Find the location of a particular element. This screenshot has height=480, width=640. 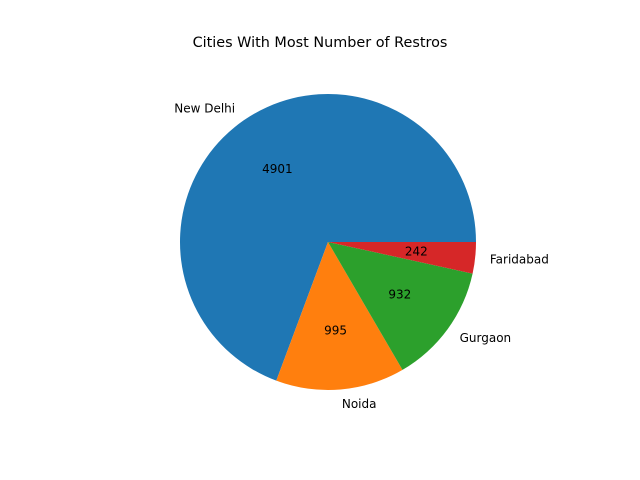

pie-value-label: 932 is located at coordinates (399, 294).